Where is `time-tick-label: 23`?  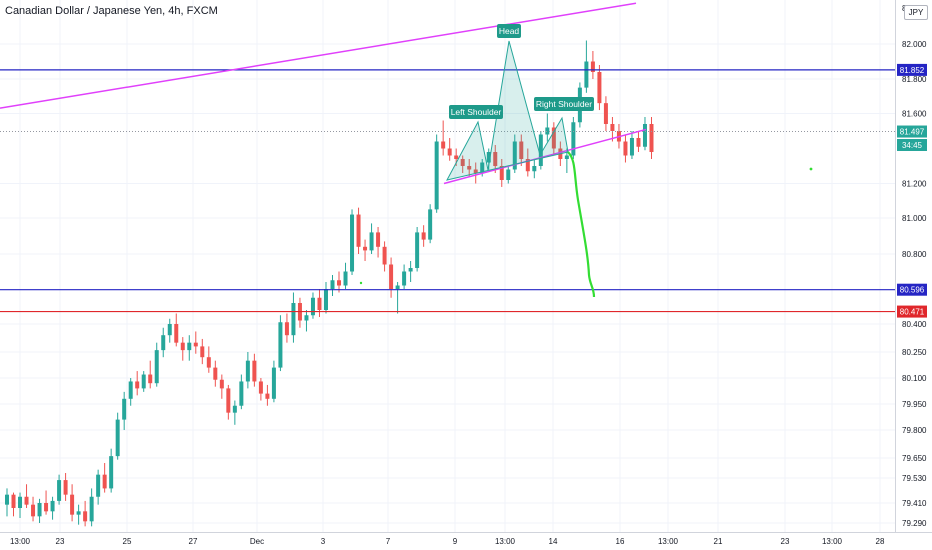 time-tick-label: 23 is located at coordinates (785, 541).